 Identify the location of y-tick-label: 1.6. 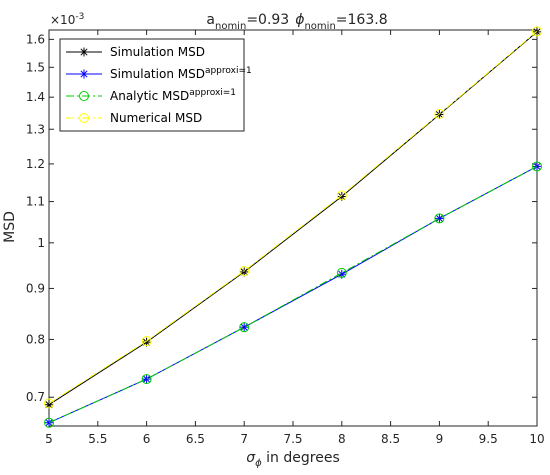
(35, 39).